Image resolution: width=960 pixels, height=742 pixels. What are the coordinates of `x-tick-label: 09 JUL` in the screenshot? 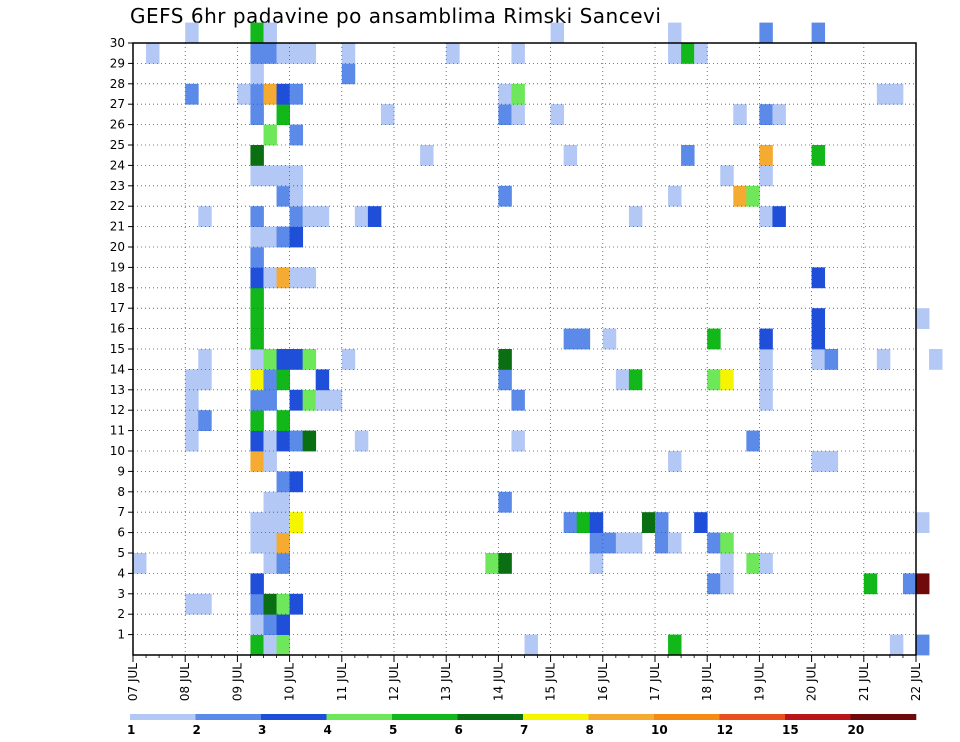 It's located at (237, 682).